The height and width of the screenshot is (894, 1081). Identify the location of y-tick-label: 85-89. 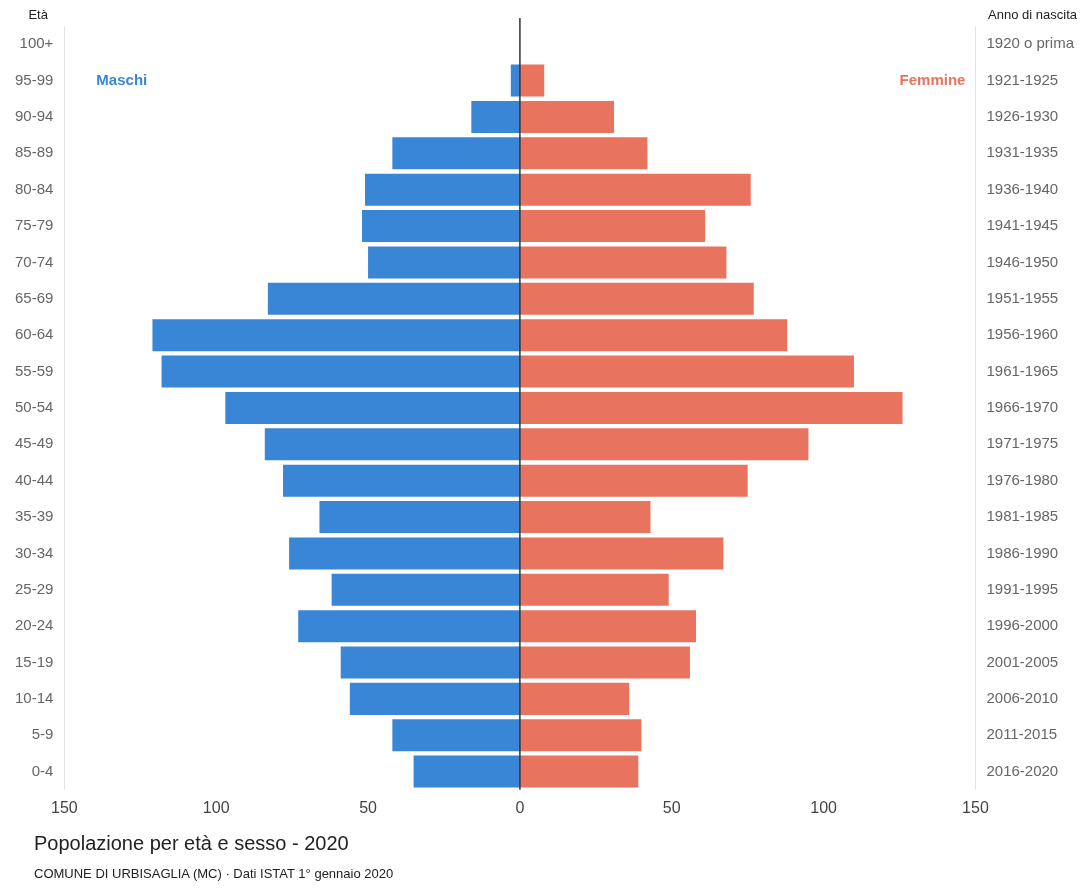
(34, 152).